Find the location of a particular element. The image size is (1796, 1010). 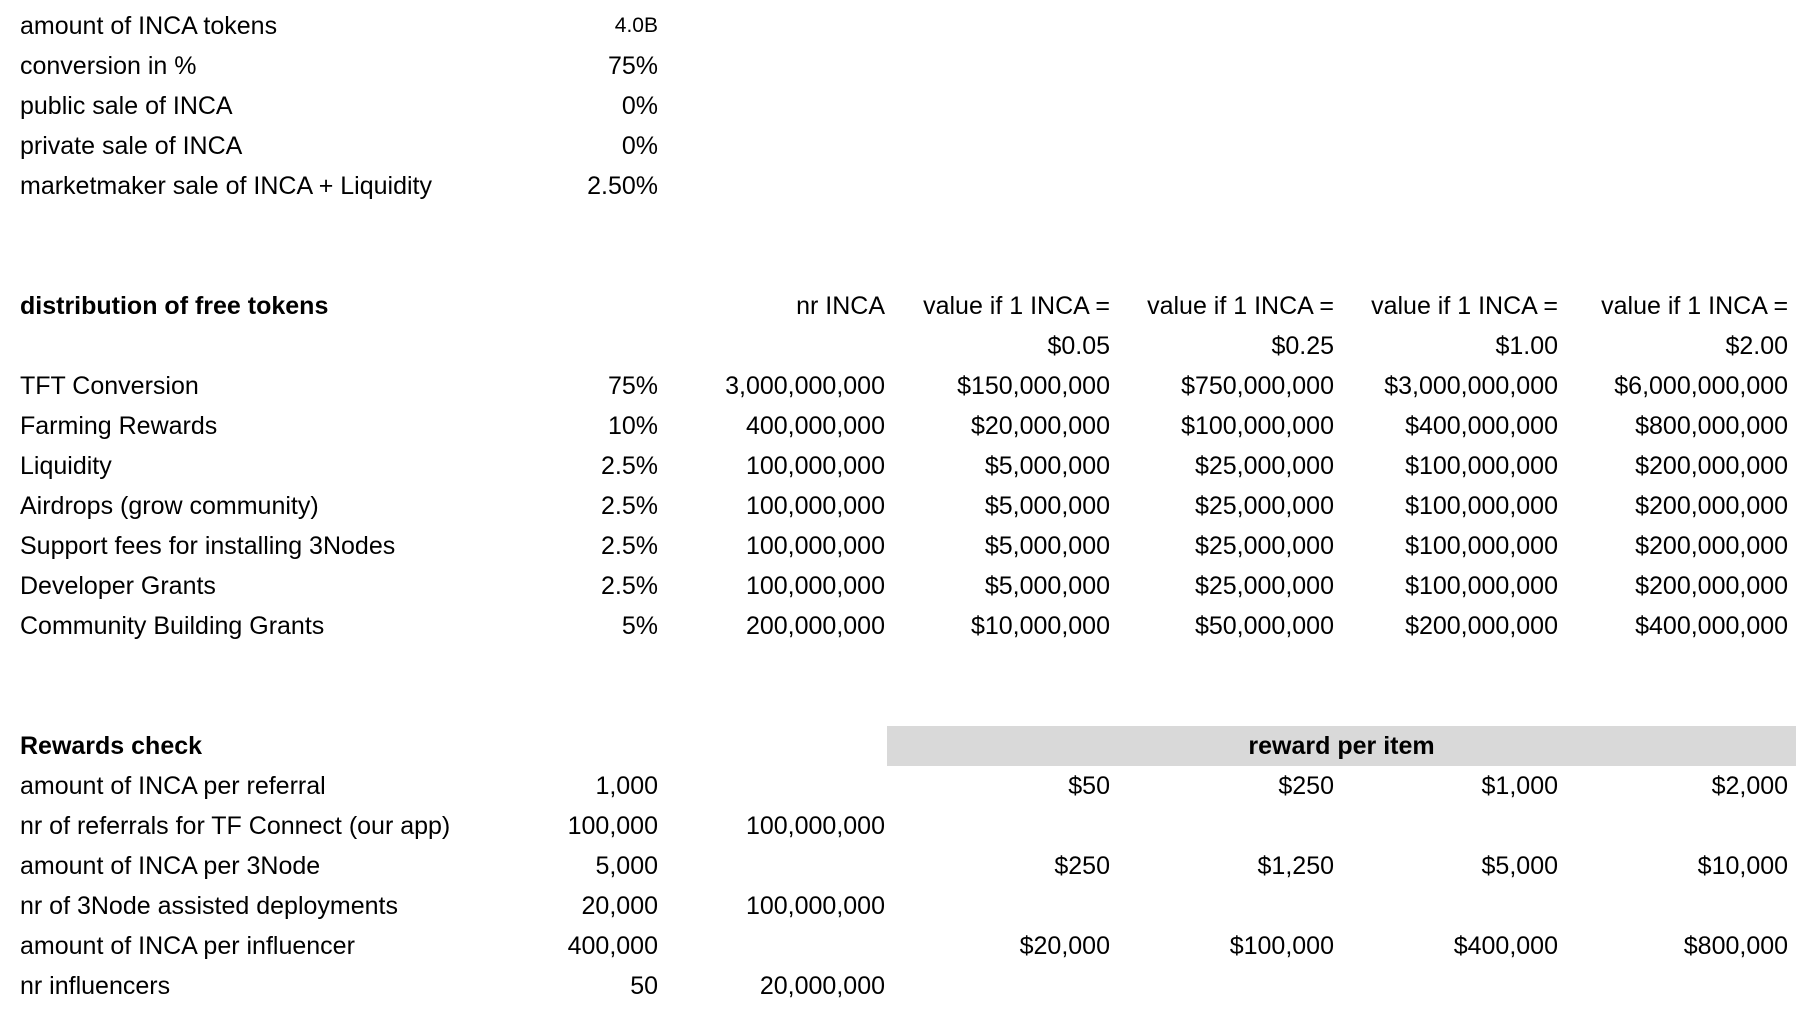

param-row: public sale of INCA 0% is located at coordinates (898, 106).